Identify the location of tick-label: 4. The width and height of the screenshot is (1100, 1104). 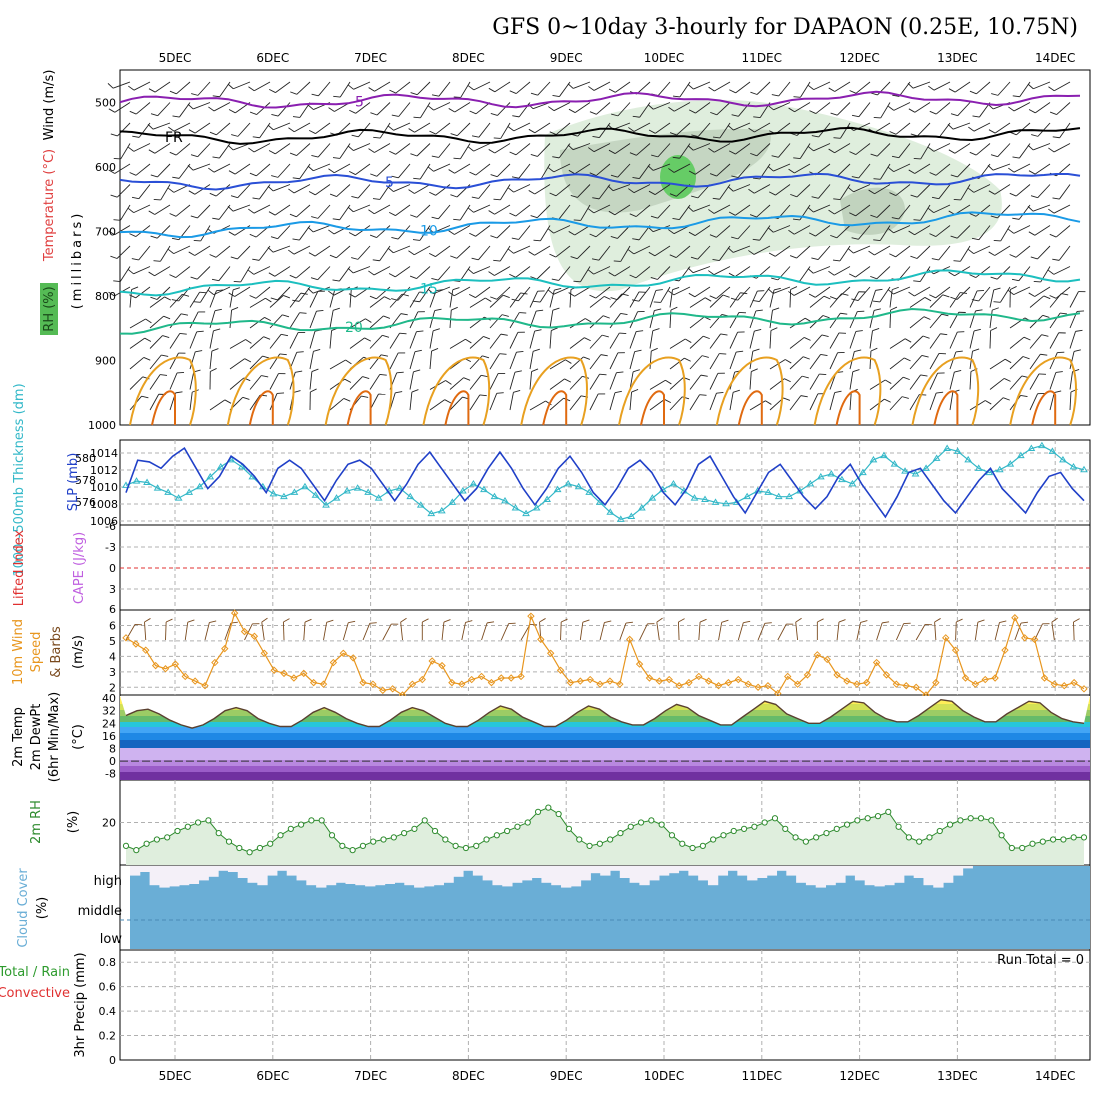
(112, 656).